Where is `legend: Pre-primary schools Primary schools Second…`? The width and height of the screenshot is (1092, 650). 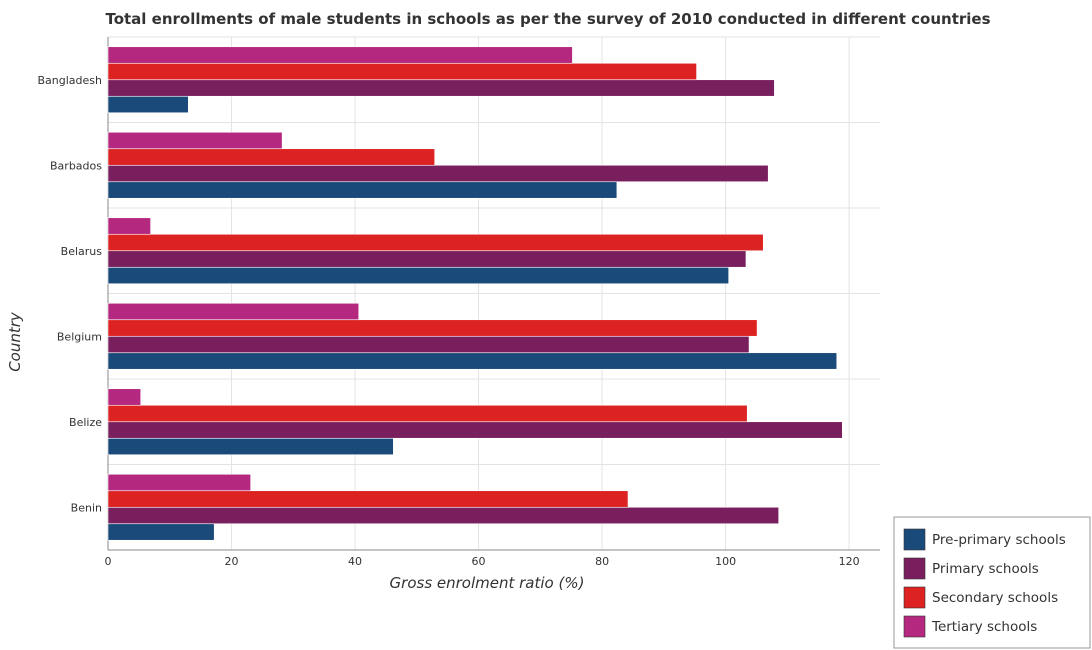 legend: Pre-primary schools Primary schools Second… is located at coordinates (992, 582).